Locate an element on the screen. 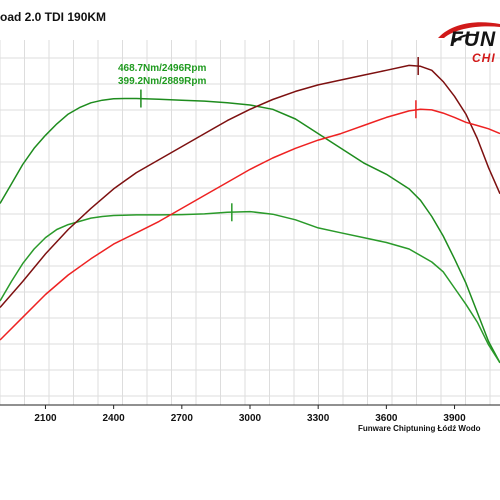 The height and width of the screenshot is (500, 500). peak-annotation: 468.7Nm/2496Rpm 399.2Nm/2889Rpm is located at coordinates (162, 75).